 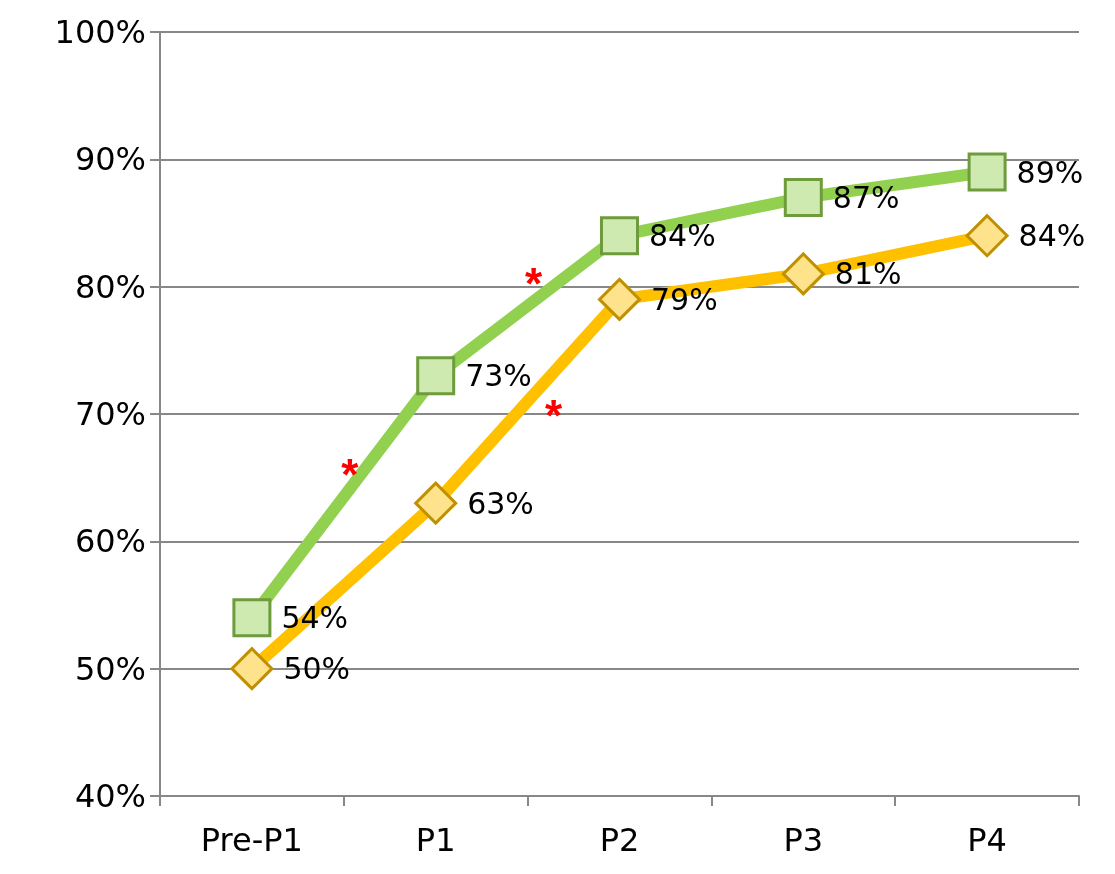 I want to click on data-label: 81%, so click(x=868, y=274).